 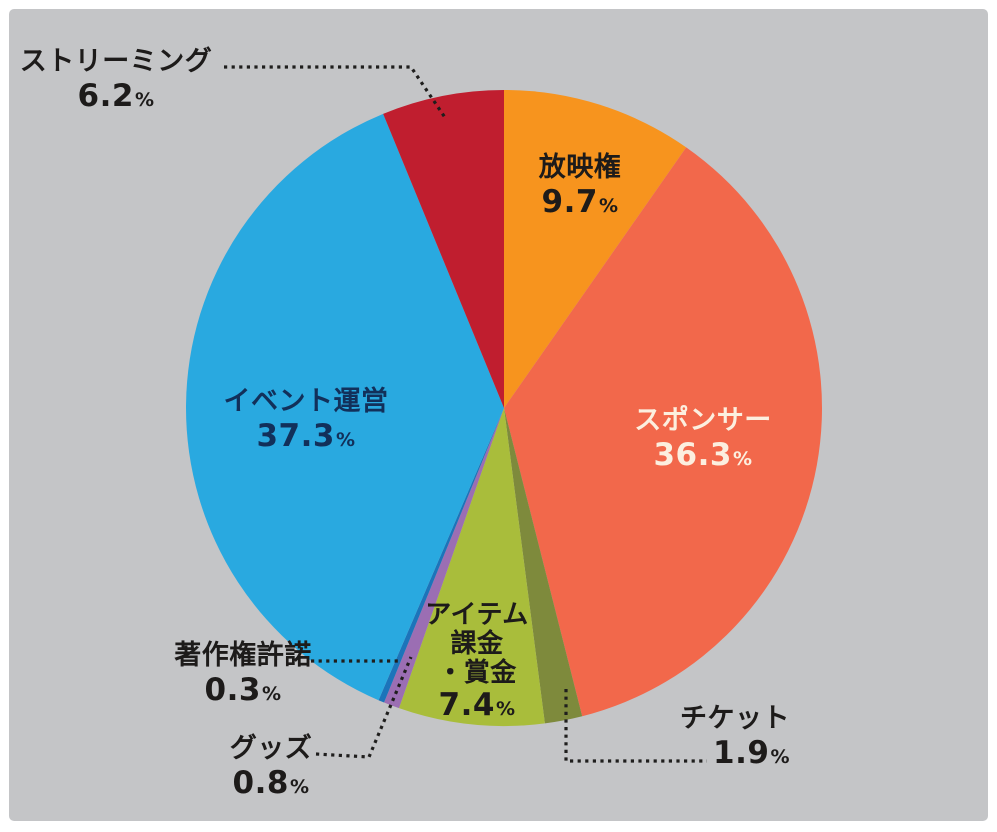 What do you see at coordinates (703, 454) in the screenshot?
I see `slice-value: 36.3%` at bounding box center [703, 454].